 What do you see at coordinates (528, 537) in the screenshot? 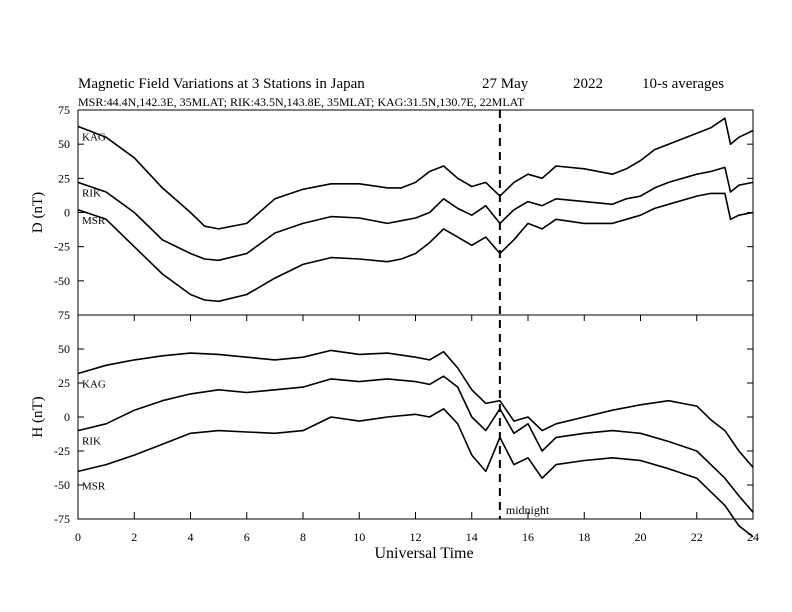
I see `x-tick-label: 16` at bounding box center [528, 537].